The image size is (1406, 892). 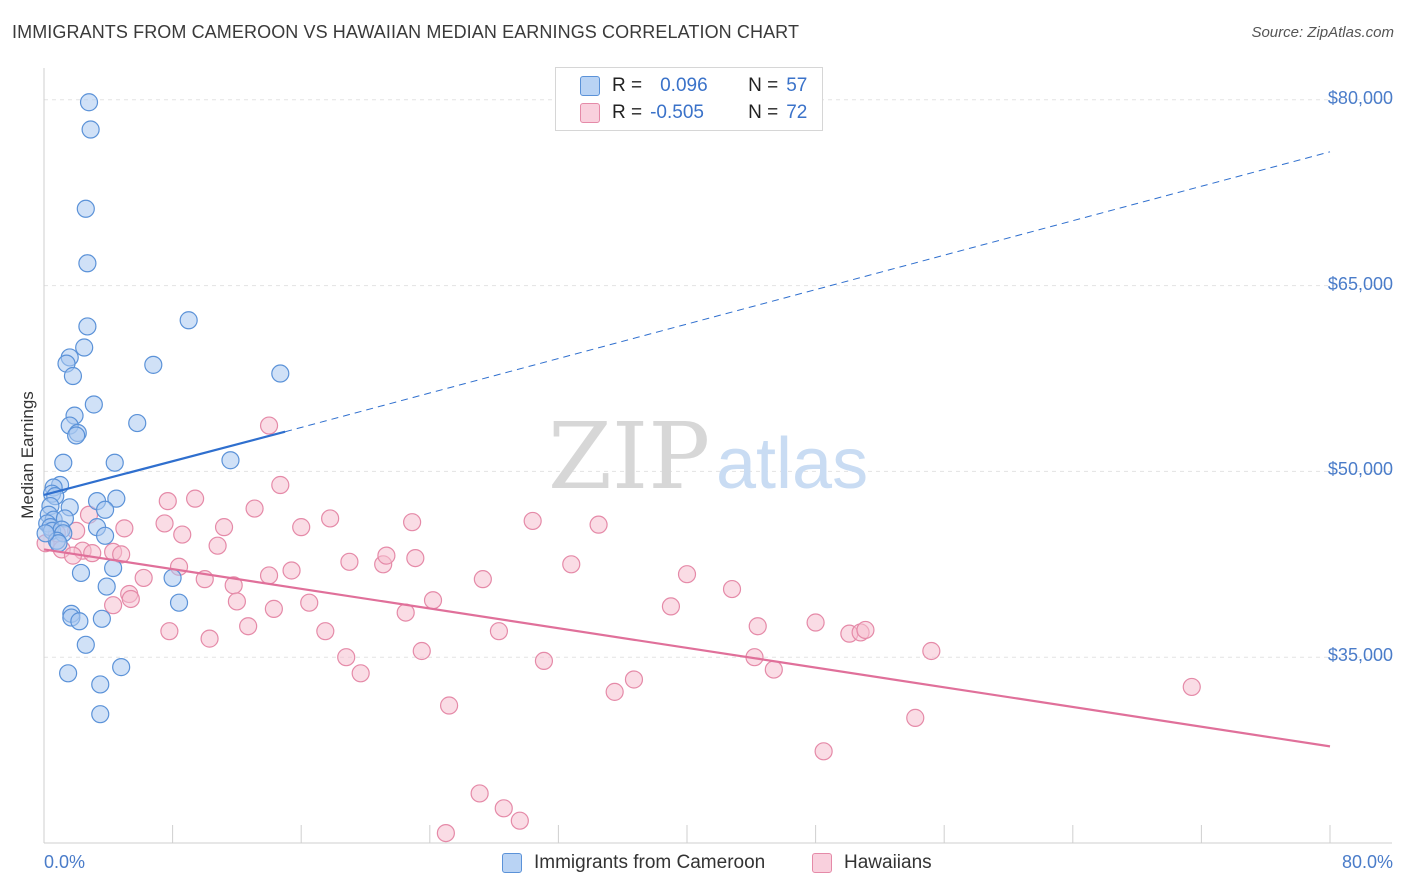 I want to click on series-legend-hawaiians: Hawaiians, so click(x=872, y=863).